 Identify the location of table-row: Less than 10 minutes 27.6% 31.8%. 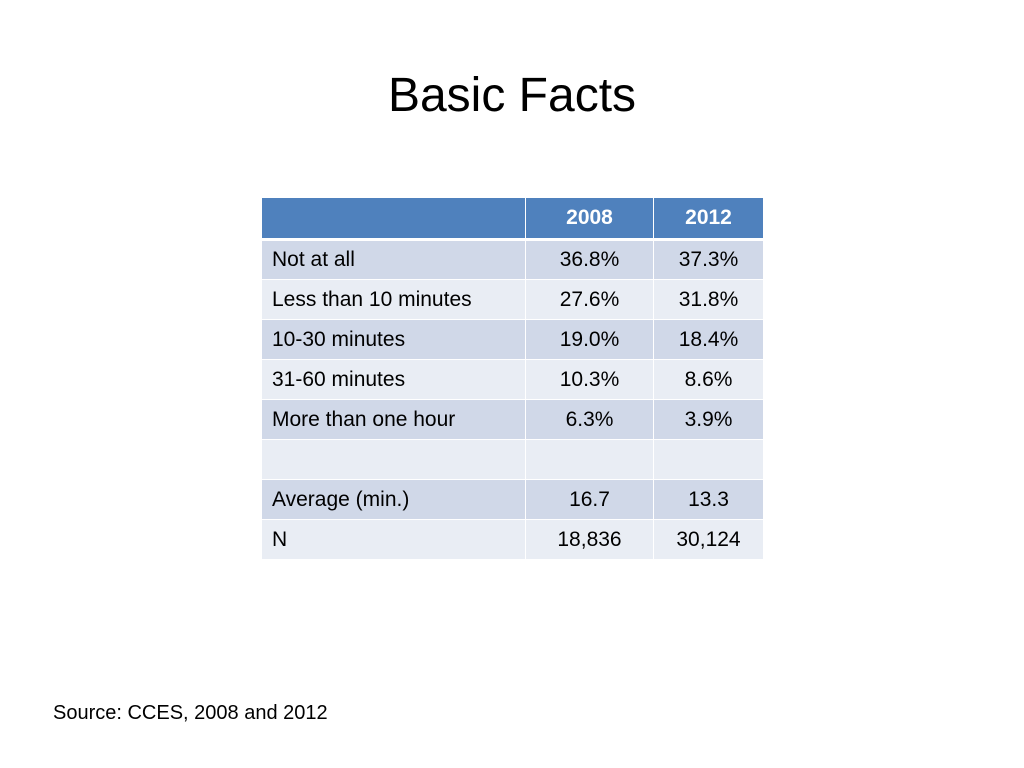
(512, 299).